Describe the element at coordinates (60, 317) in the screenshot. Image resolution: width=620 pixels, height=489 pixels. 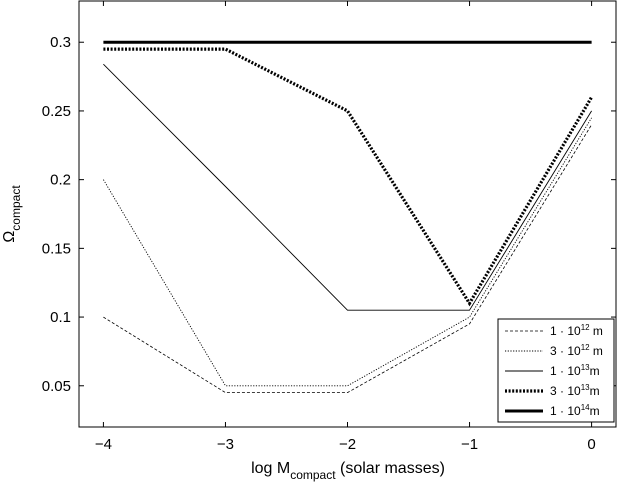
I see `y-tick-label: 0.1` at that location.